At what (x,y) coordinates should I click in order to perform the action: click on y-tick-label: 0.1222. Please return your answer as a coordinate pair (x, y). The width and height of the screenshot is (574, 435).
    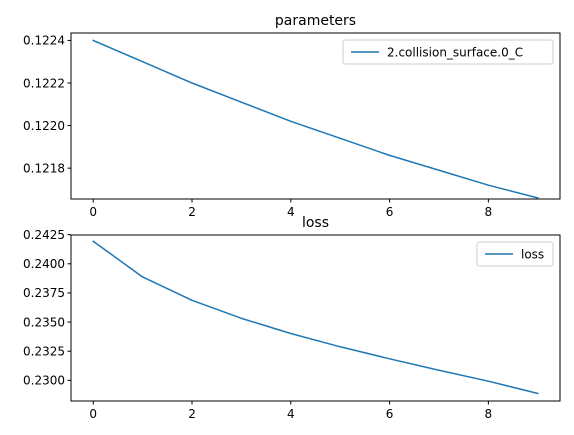
    Looking at the image, I should click on (44, 83).